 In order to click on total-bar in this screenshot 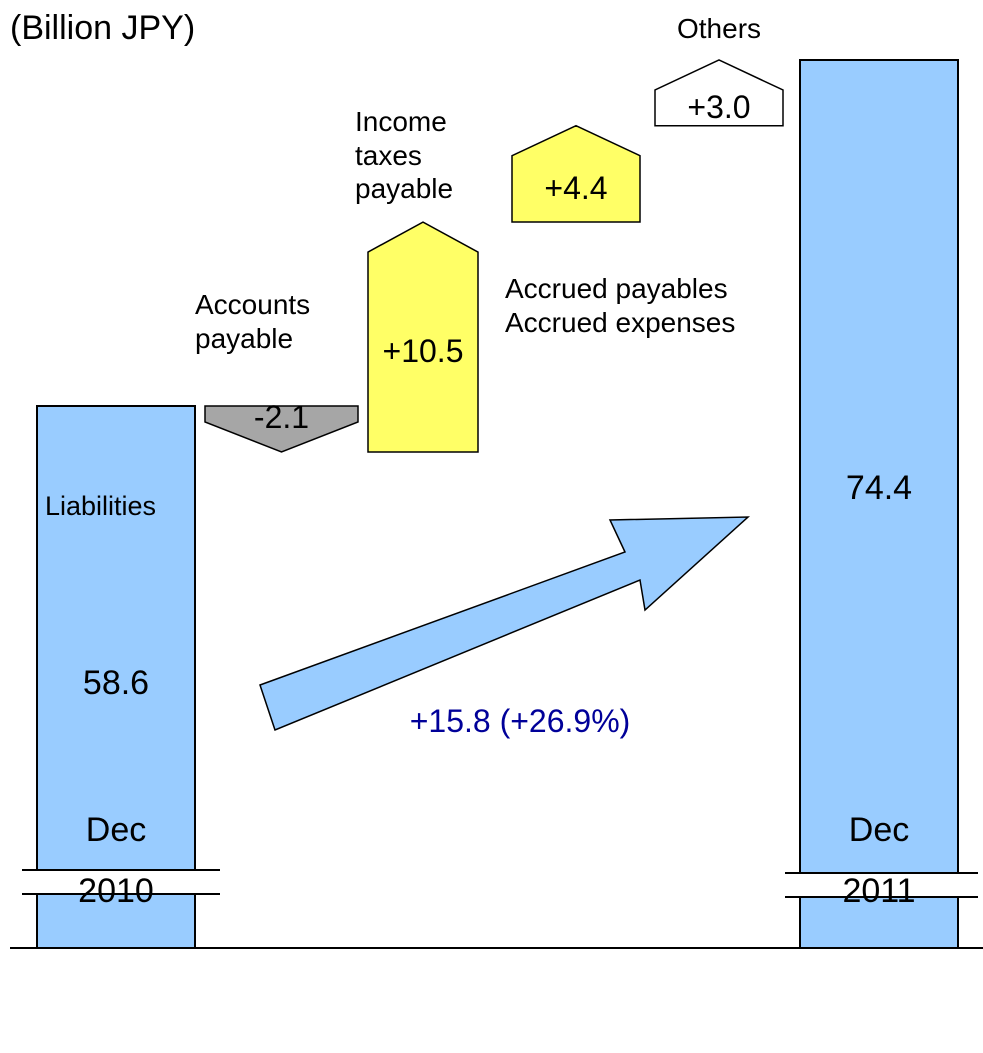, I will do `click(116, 677)`.